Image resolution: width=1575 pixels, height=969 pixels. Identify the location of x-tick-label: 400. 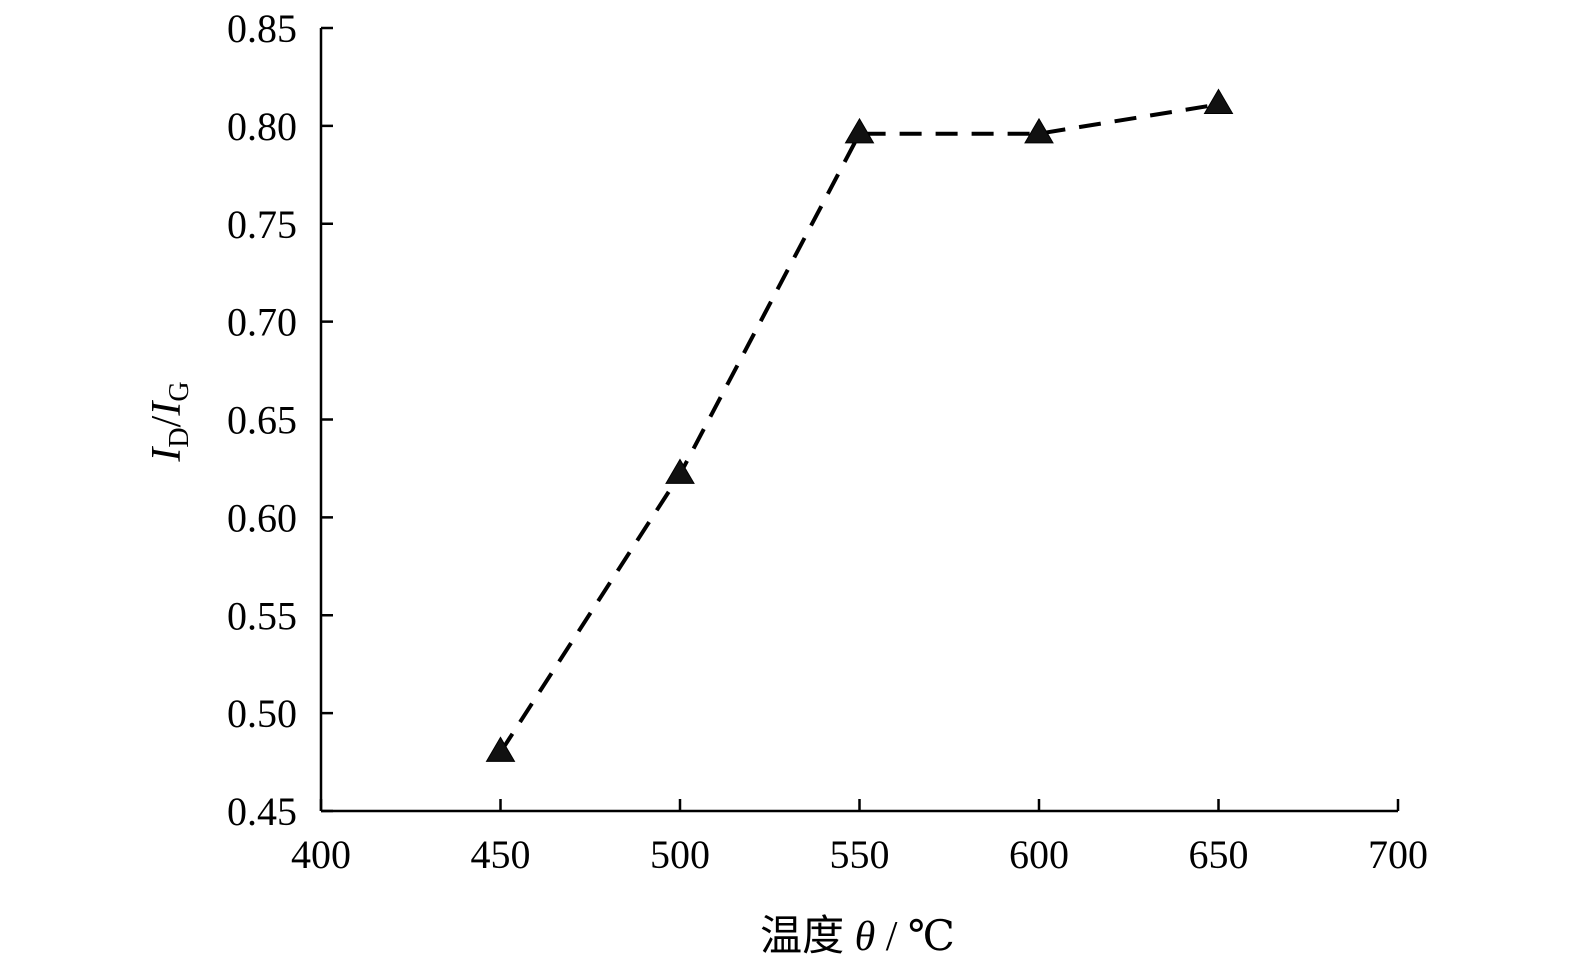
(321, 854).